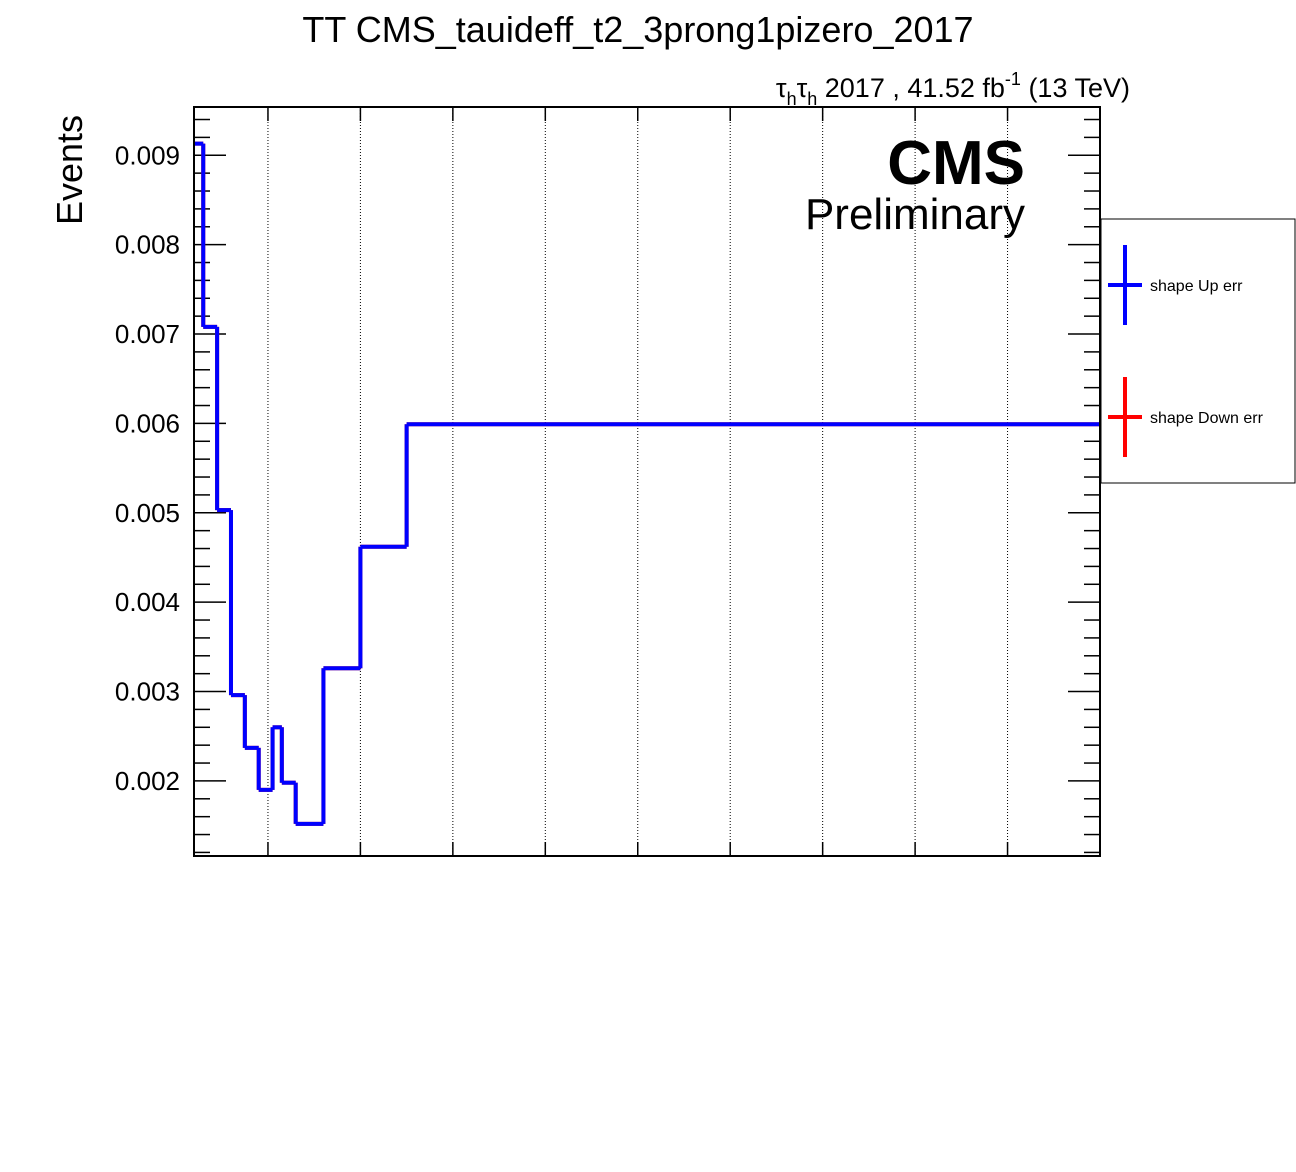  I want to click on y-tick-label: 0.002, so click(147, 781).